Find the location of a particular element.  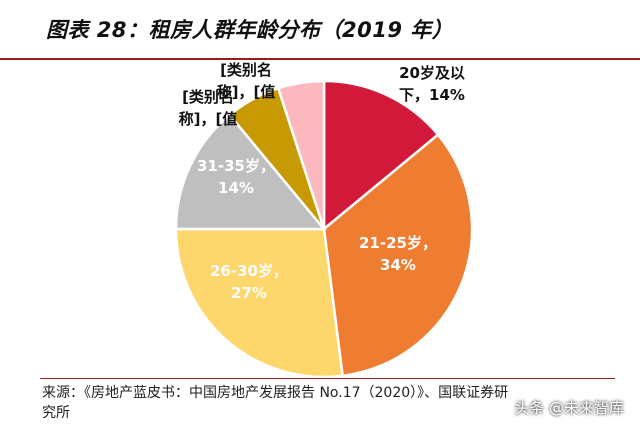

title-bar: 图表 28：租房人群年龄分布（2019 年） is located at coordinates (320, 30).